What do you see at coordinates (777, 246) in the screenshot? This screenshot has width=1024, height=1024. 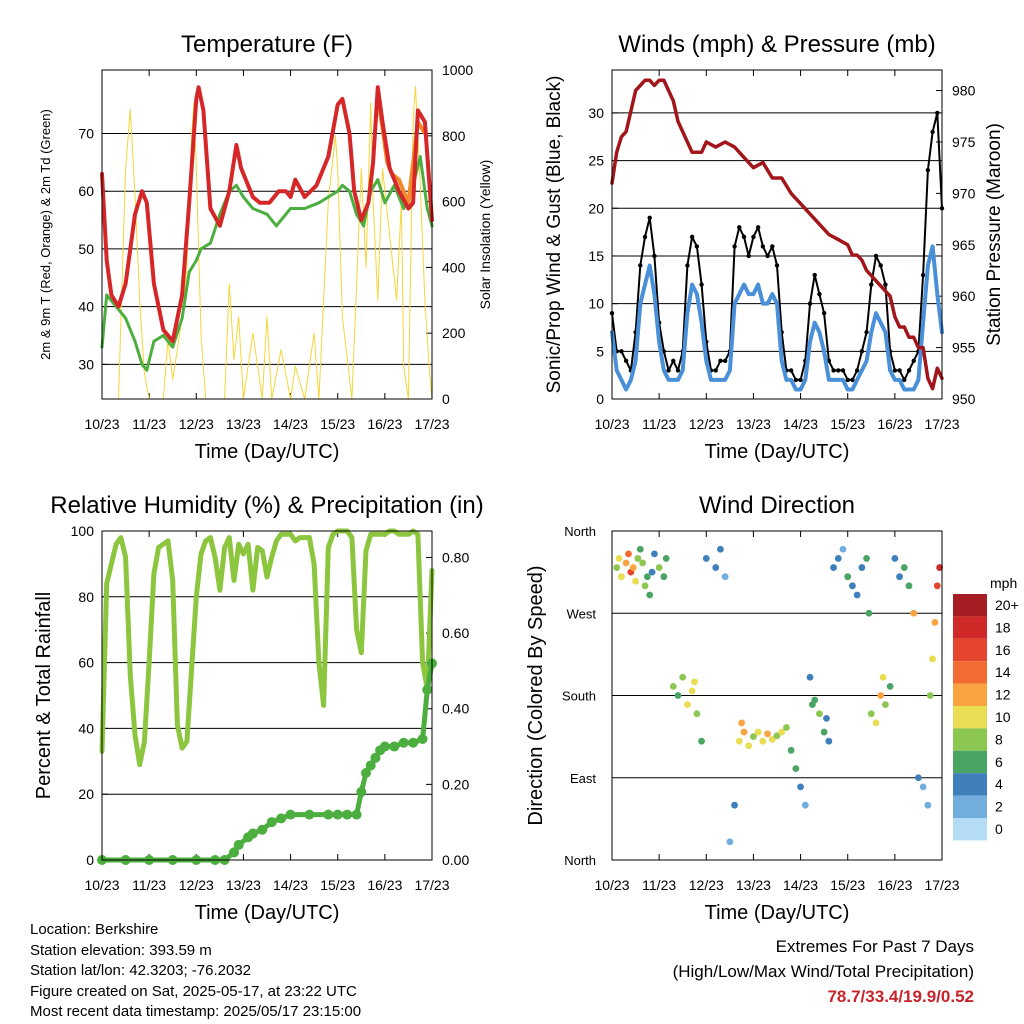 I see `gust-line` at bounding box center [777, 246].